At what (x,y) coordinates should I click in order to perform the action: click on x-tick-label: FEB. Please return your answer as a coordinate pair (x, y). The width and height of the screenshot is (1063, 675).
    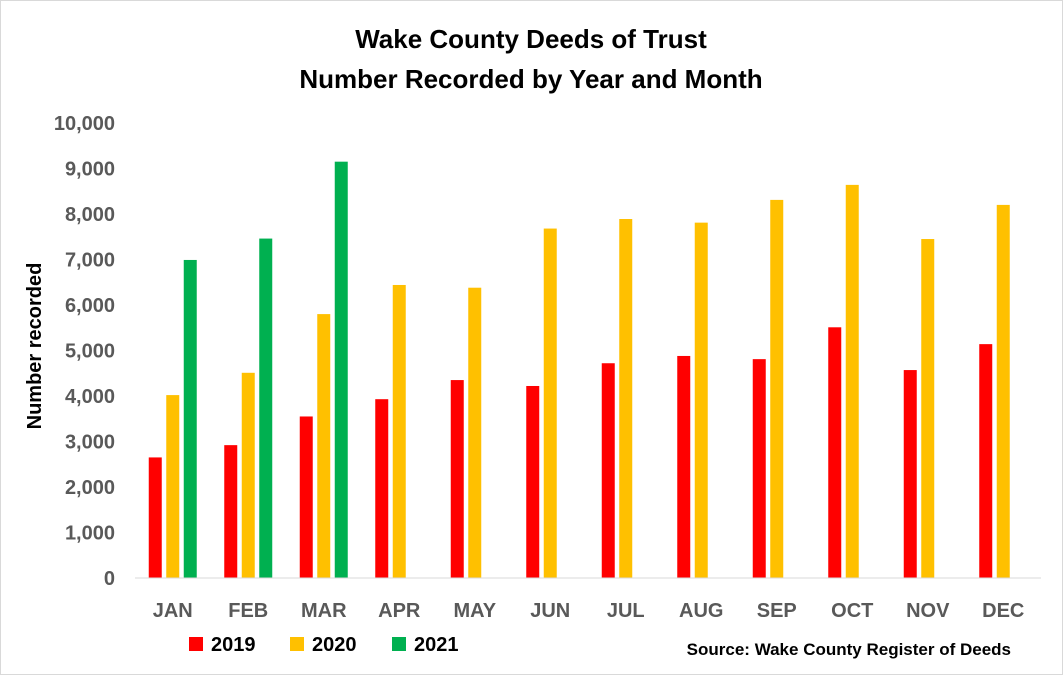
    Looking at the image, I should click on (248, 611).